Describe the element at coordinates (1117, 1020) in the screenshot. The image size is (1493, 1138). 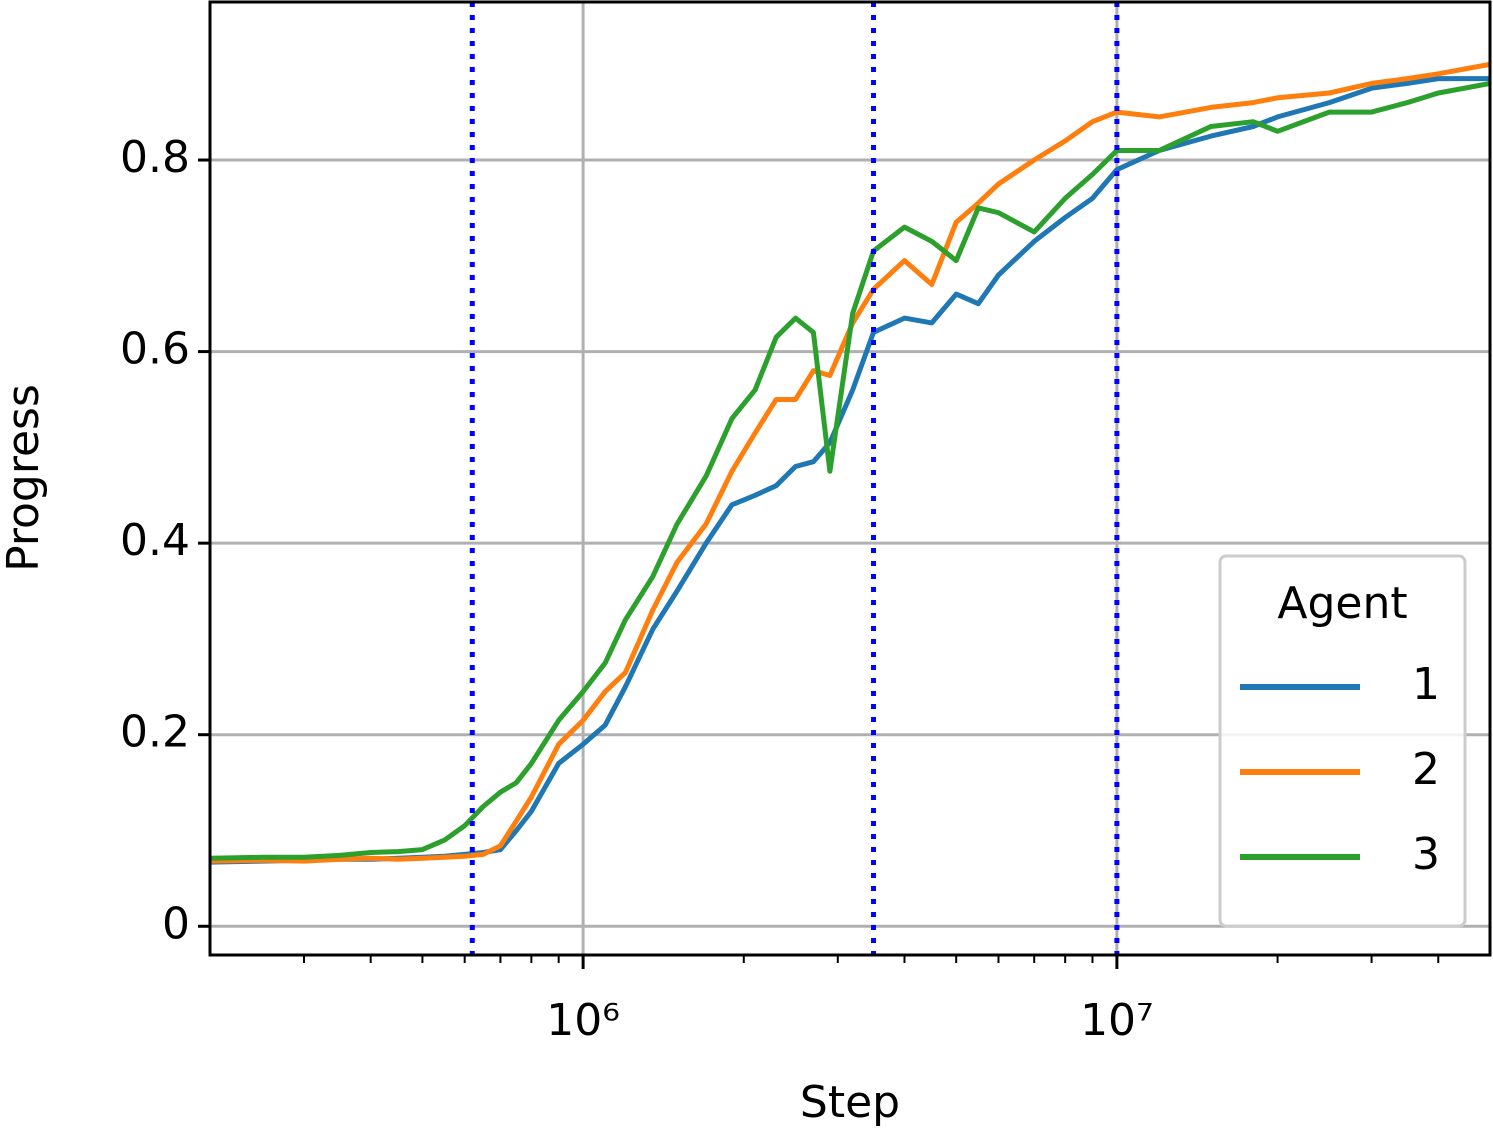
I see `x-tick-label: 10⁷` at that location.